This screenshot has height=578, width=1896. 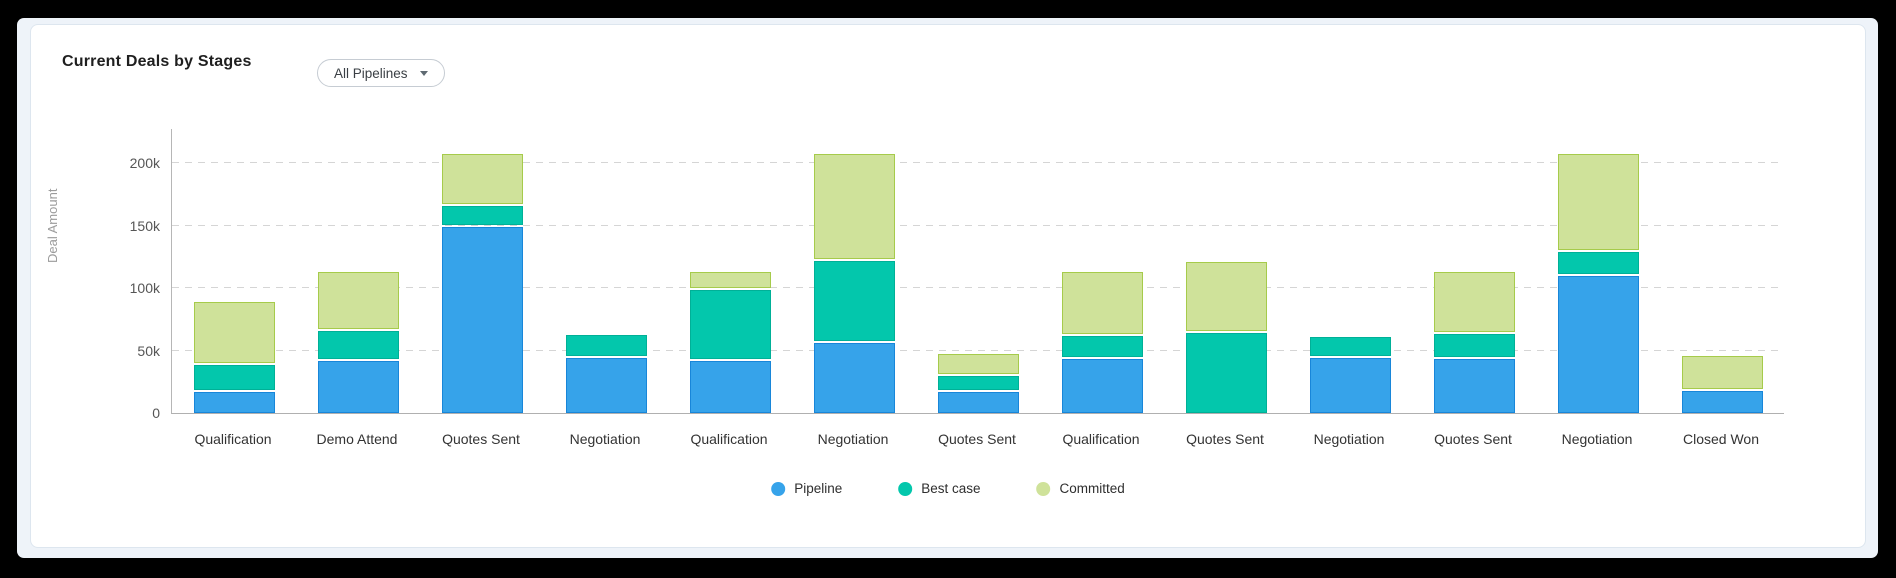 I want to click on legend-item-committed: Committed, so click(x=1080, y=488).